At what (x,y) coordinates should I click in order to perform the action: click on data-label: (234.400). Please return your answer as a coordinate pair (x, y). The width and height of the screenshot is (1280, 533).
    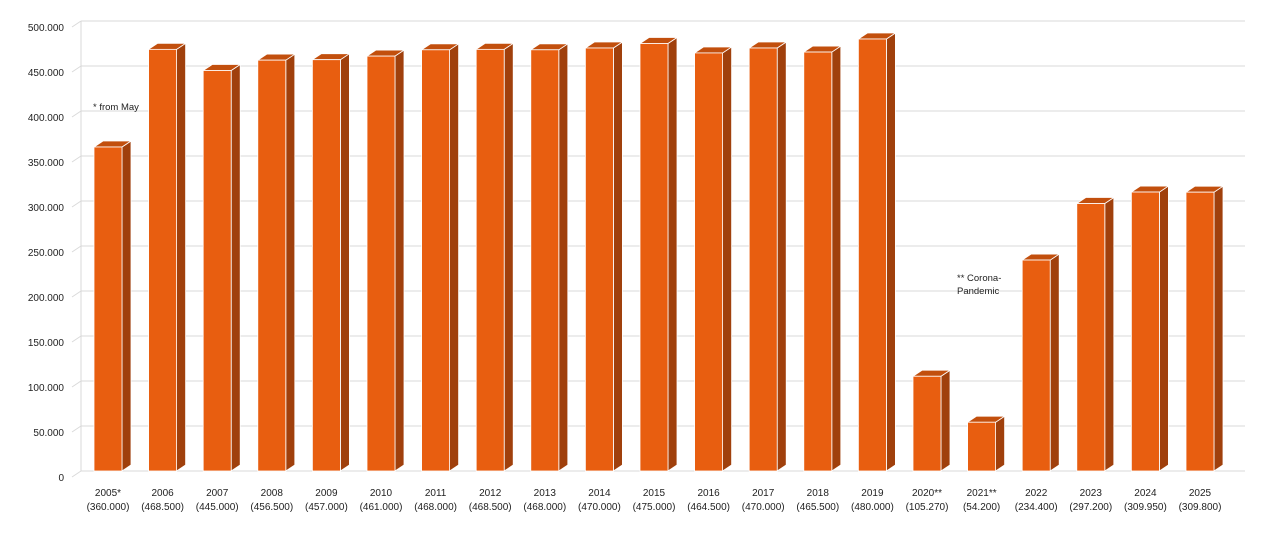
    Looking at the image, I should click on (1036, 507).